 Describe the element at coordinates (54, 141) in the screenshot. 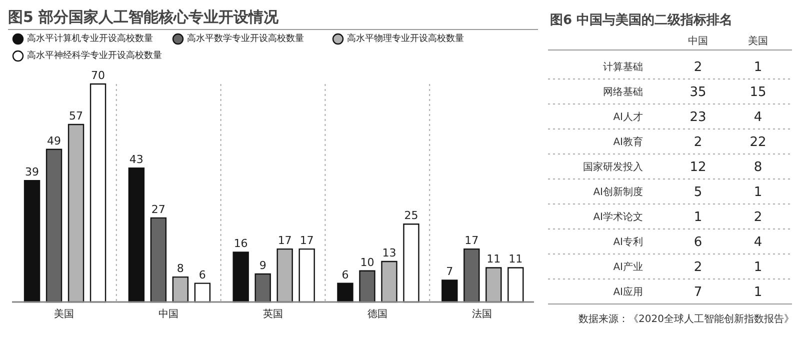

I see `data-label: 49` at that location.